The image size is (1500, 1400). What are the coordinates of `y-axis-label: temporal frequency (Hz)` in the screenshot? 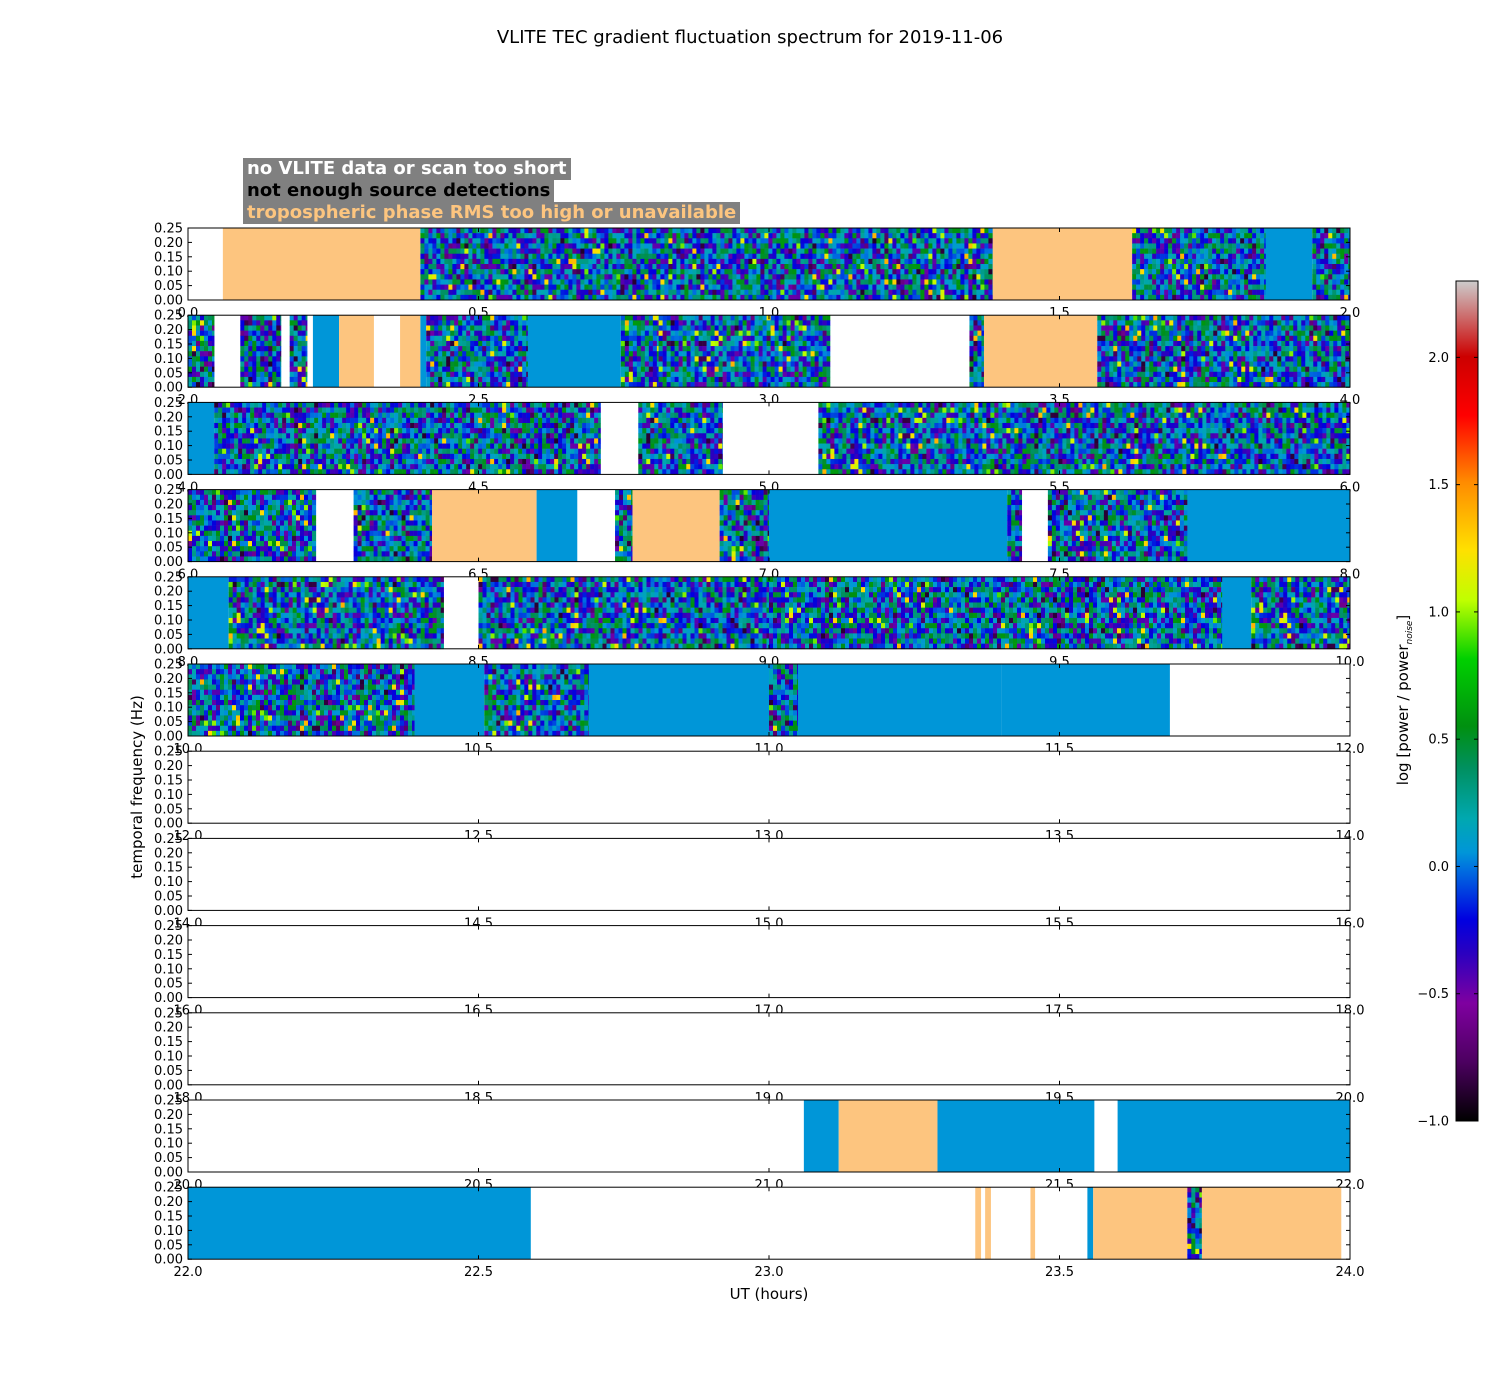 It's located at (137, 787).